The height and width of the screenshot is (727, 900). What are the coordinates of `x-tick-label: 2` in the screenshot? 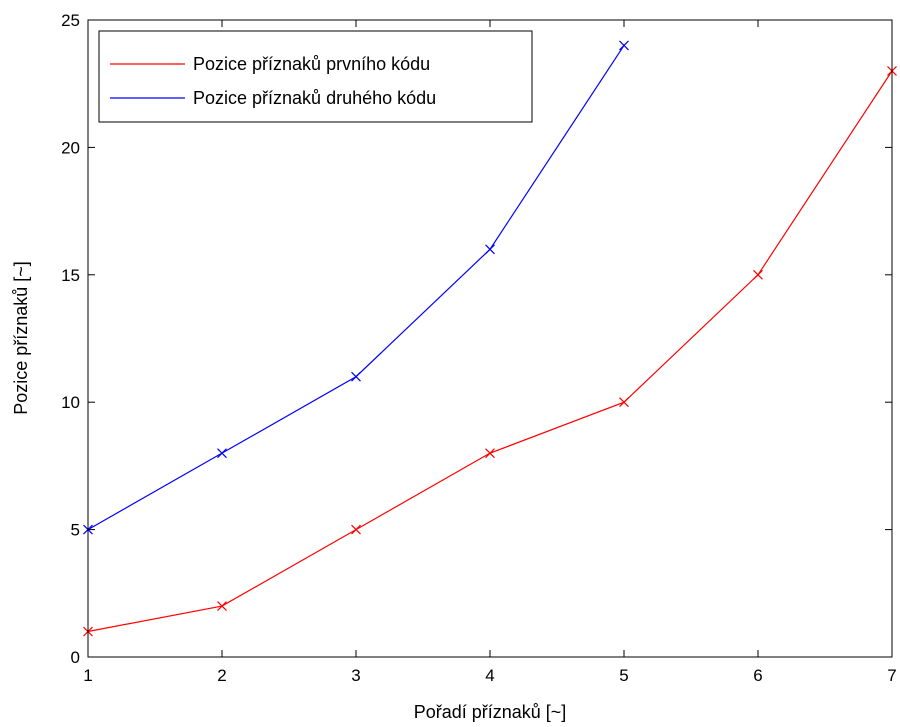 It's located at (221, 675).